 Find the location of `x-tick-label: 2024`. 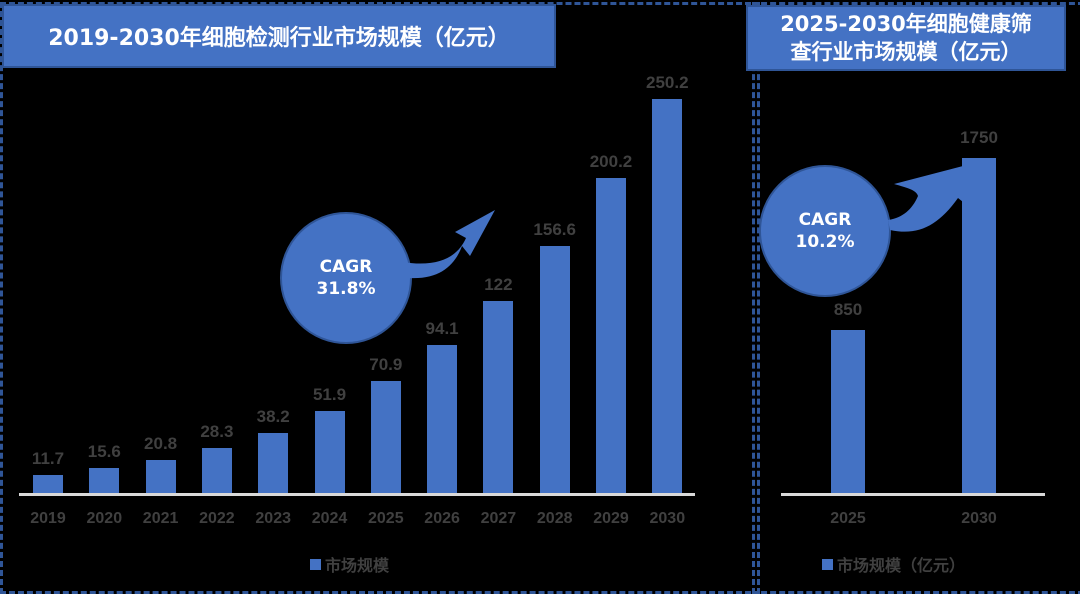

x-tick-label: 2024 is located at coordinates (329, 518).